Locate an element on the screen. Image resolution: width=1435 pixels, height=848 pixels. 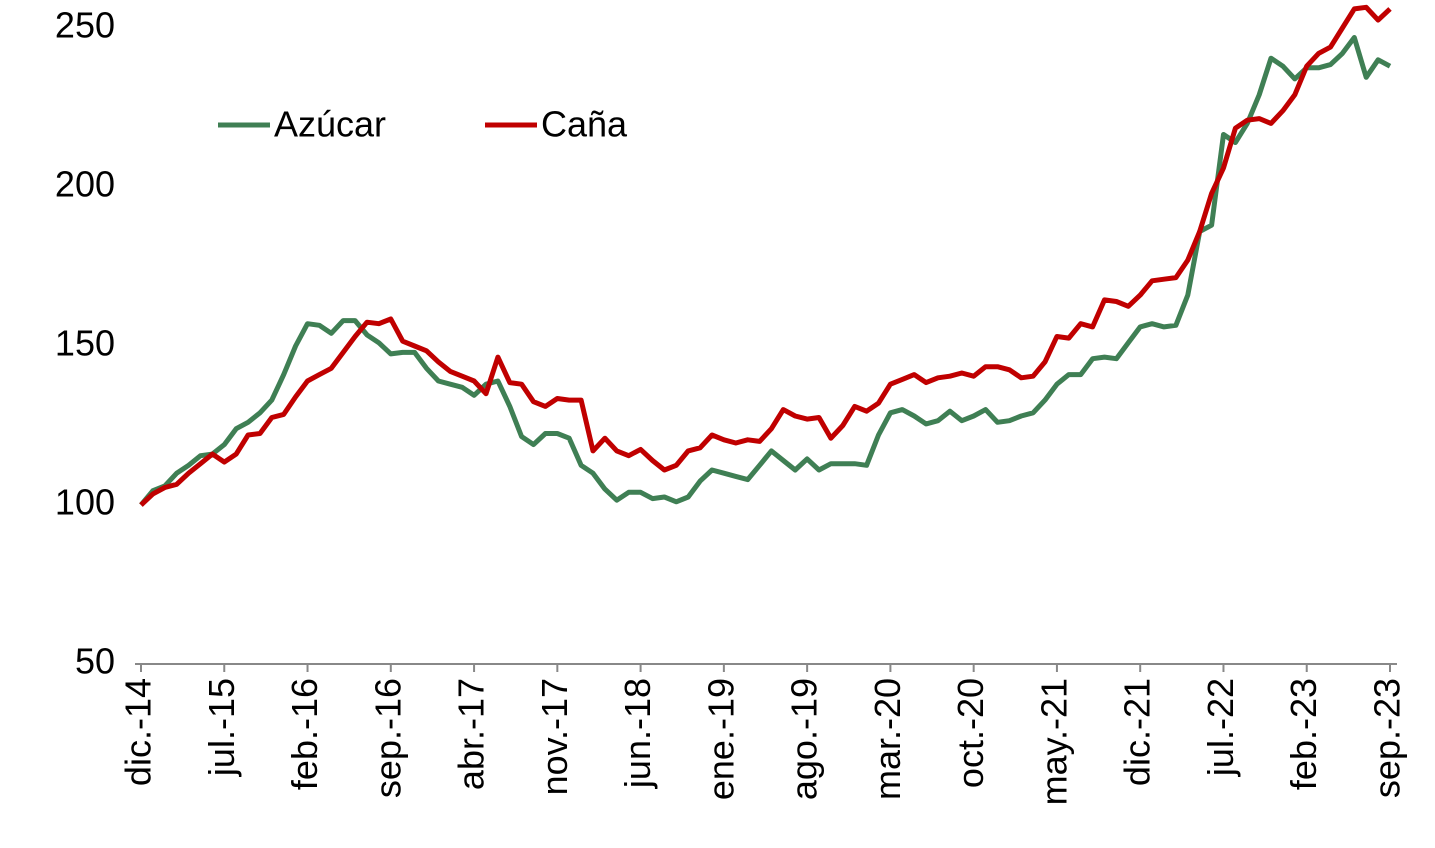
x-tick-label: nov.-17 is located at coordinates (554, 736).